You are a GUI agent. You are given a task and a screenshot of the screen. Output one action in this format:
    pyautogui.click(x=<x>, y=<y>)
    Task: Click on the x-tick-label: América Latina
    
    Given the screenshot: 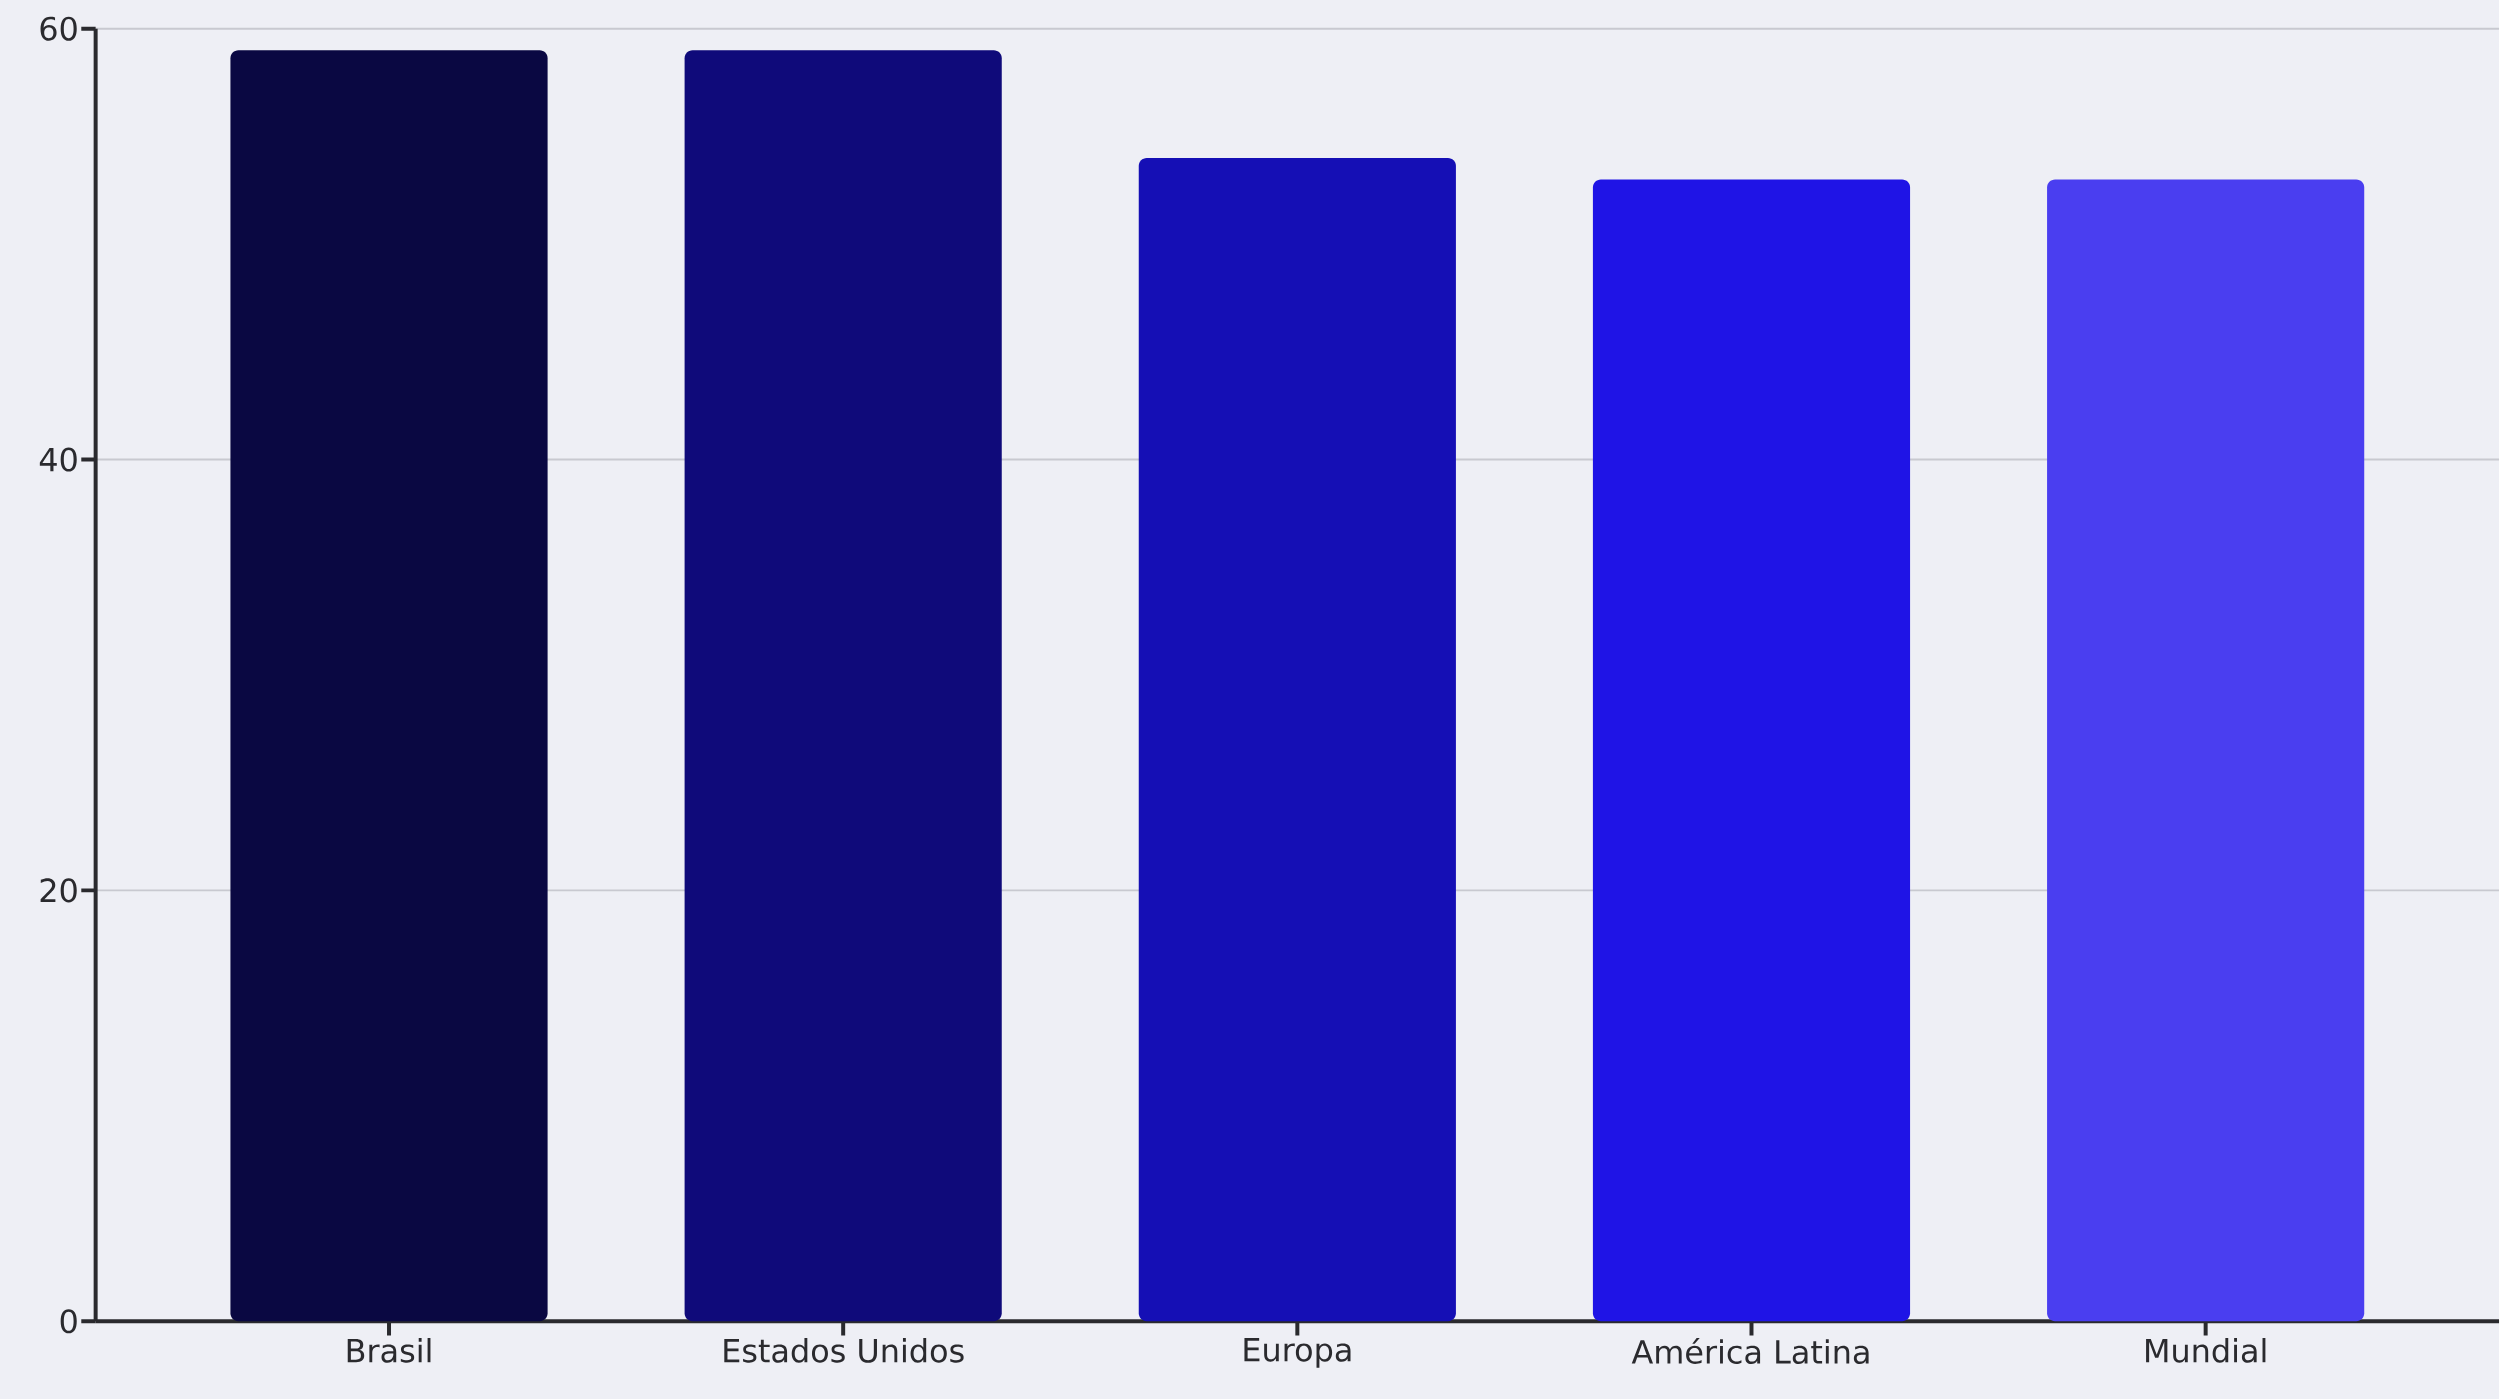 What is the action you would take?
    pyautogui.click(x=1750, y=1350)
    